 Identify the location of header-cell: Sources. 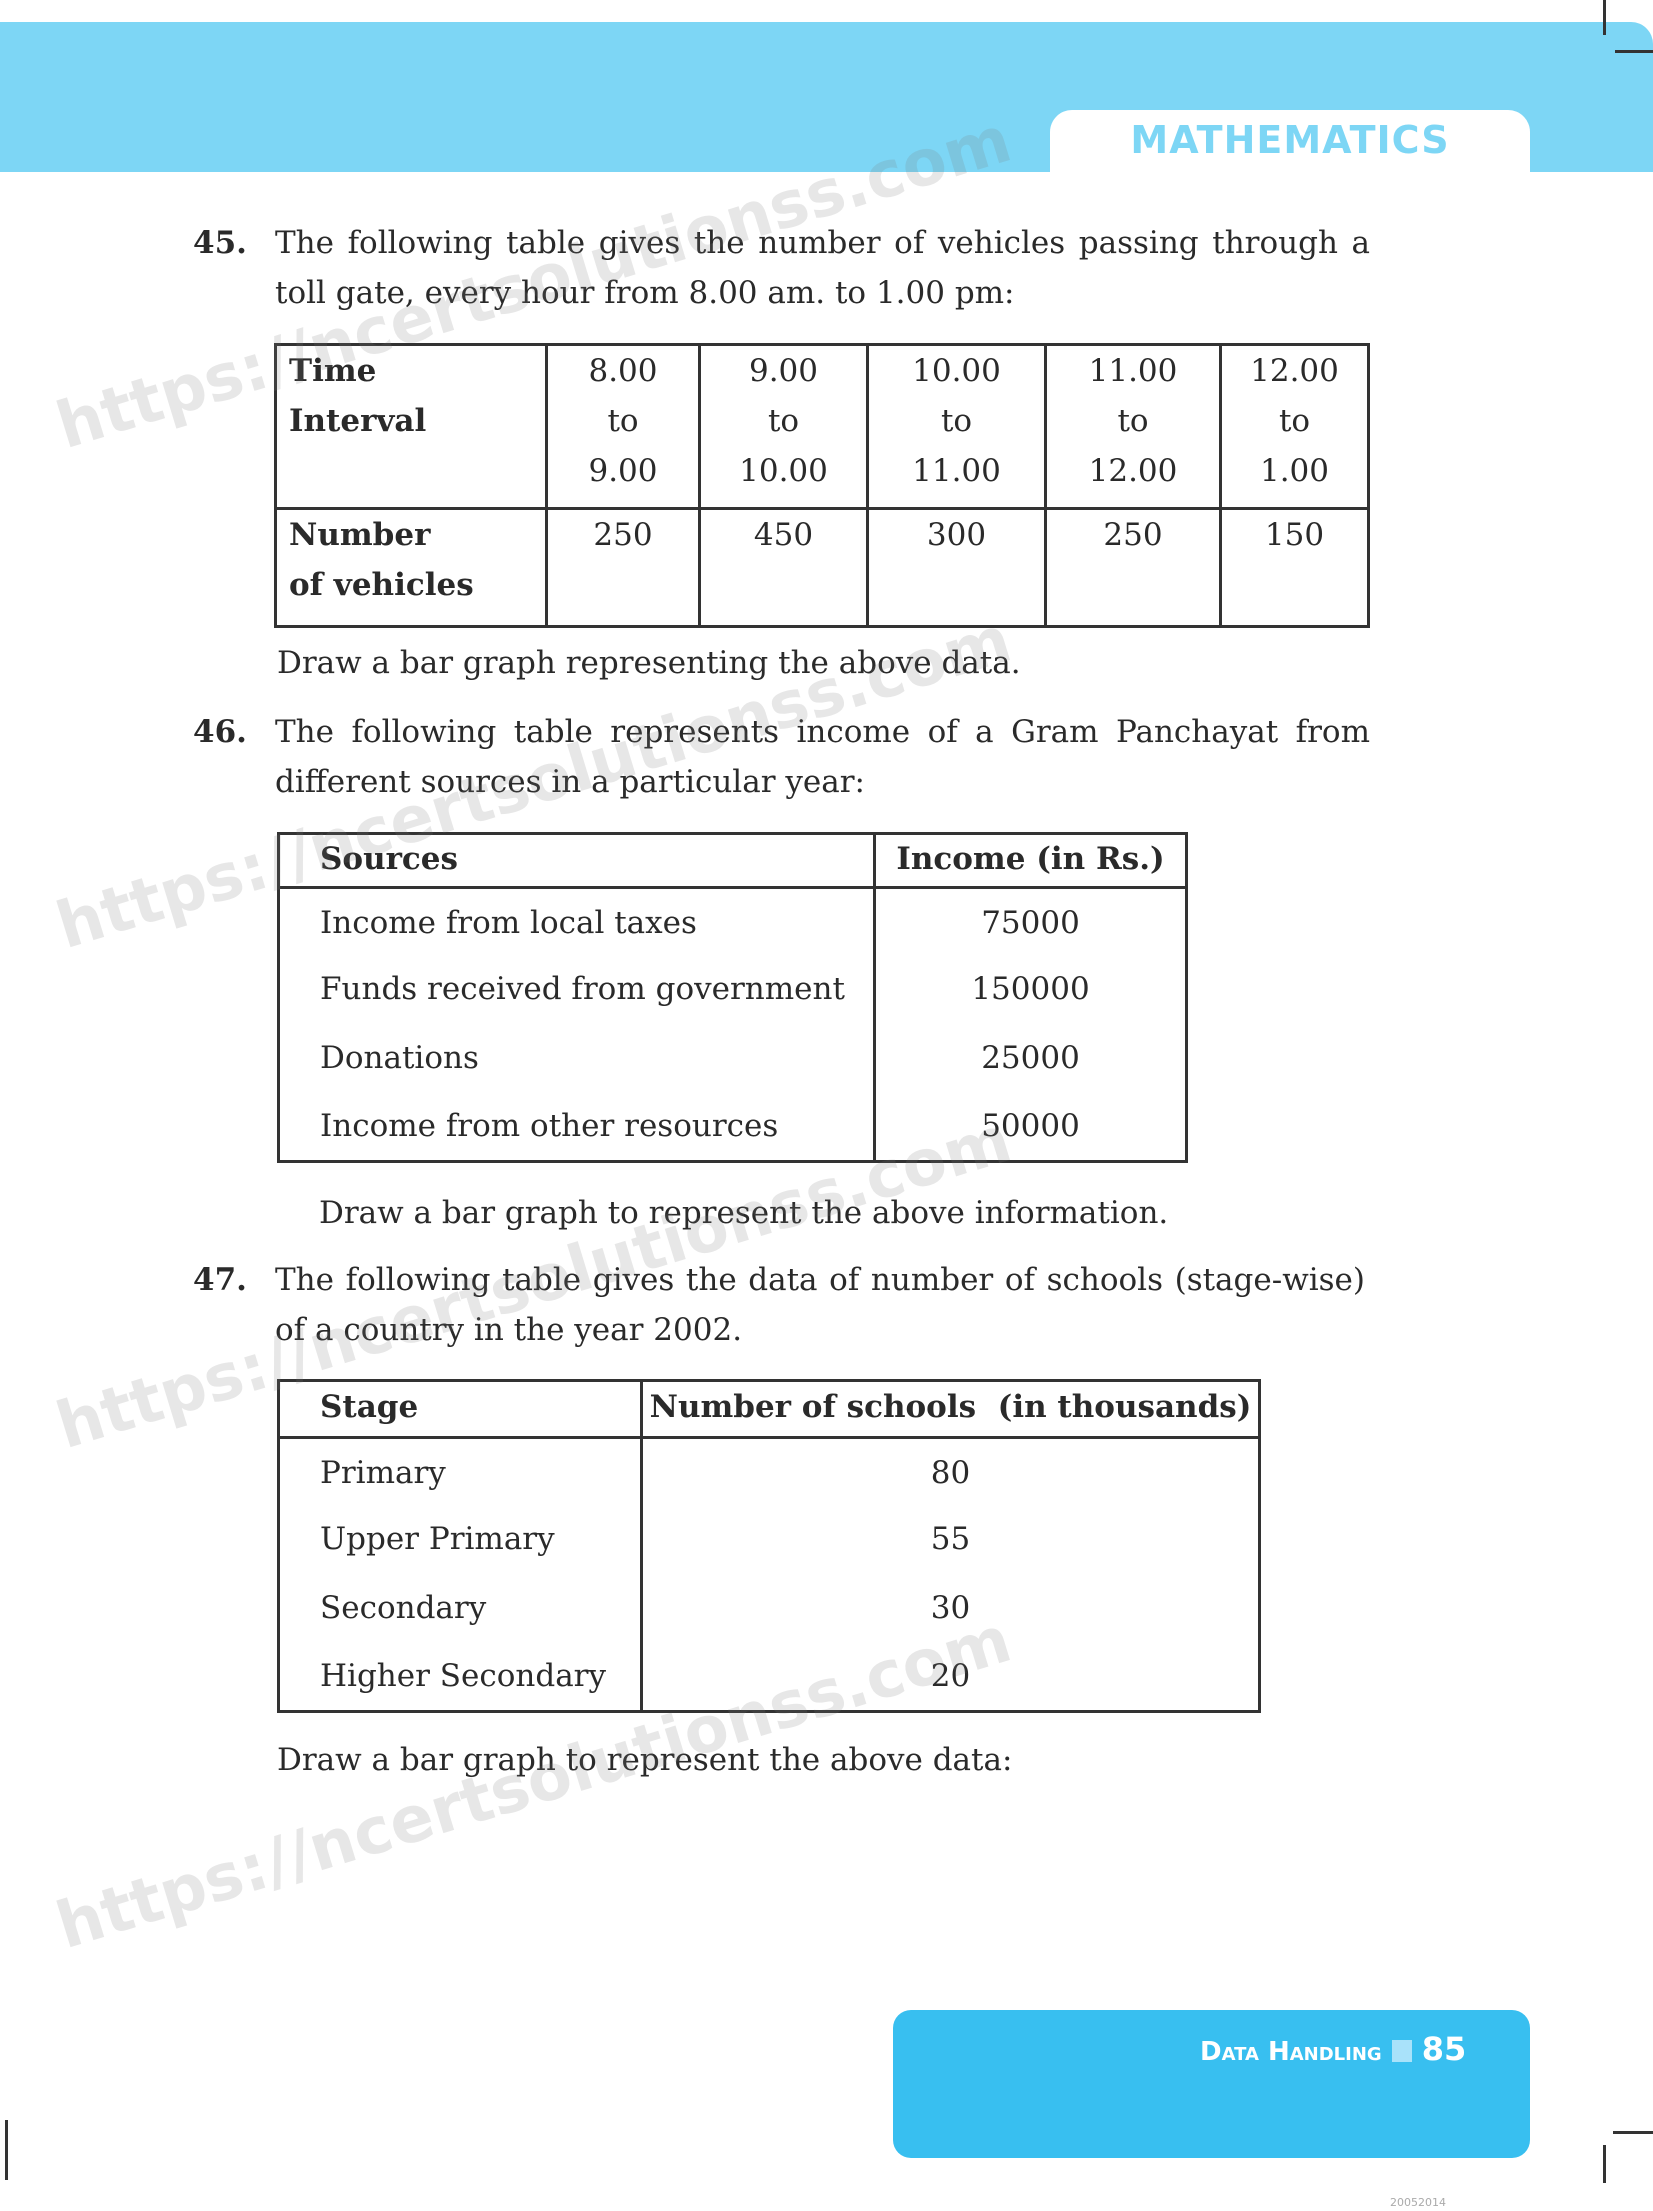
(576, 860).